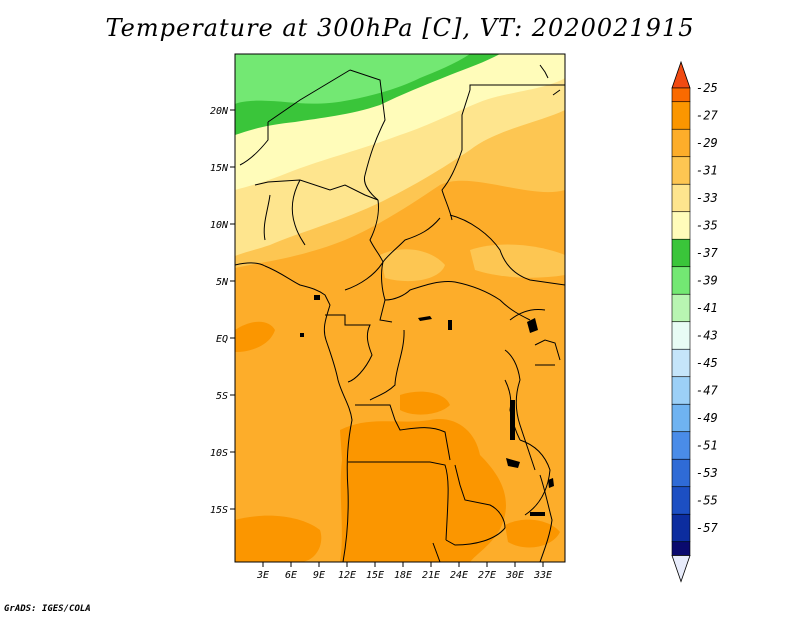 The height and width of the screenshot is (618, 800). Describe the element at coordinates (707, 501) in the screenshot. I see `colorbar-label: -55` at that location.